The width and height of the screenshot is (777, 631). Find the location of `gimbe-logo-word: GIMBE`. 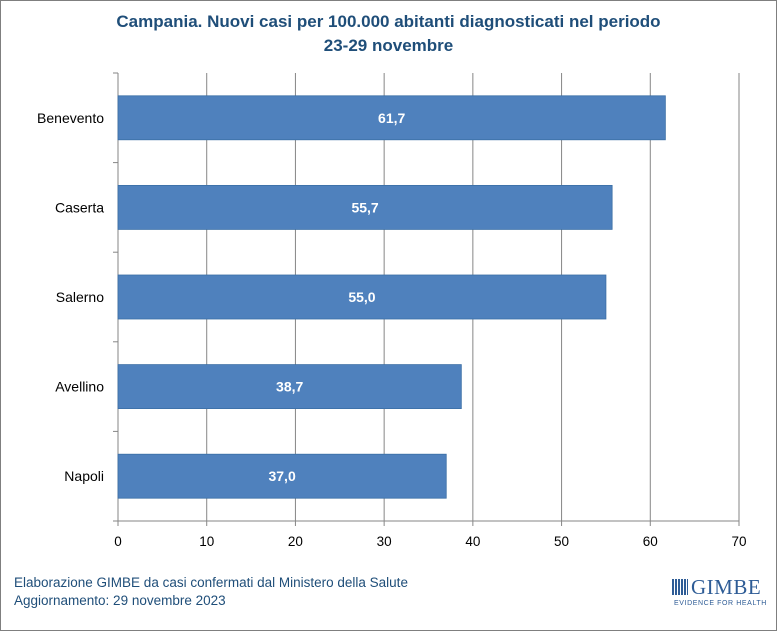

gimbe-logo-word: GIMBE is located at coordinates (726, 587).